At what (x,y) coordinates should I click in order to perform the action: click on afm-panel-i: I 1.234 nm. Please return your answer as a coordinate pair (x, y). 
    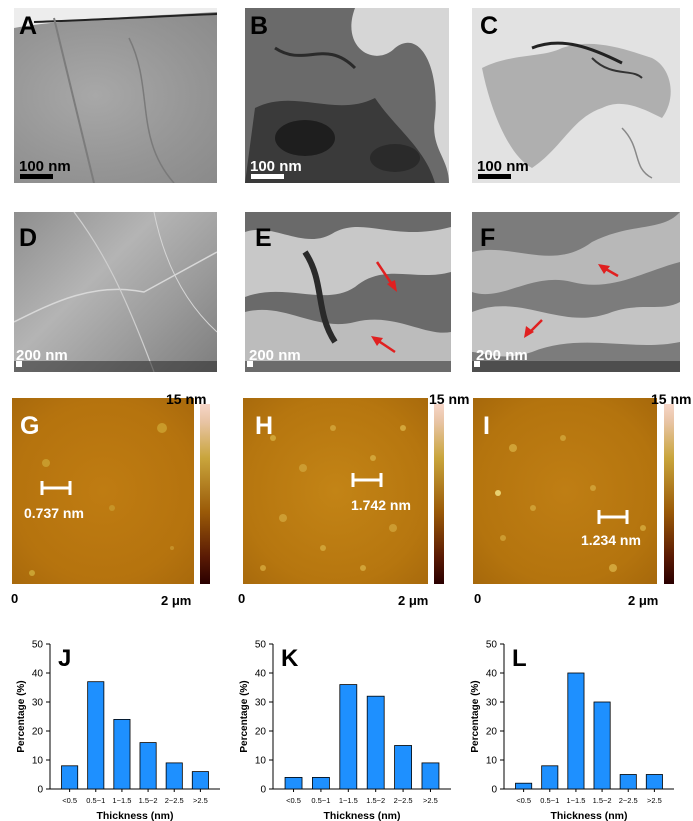
    Looking at the image, I should click on (565, 491).